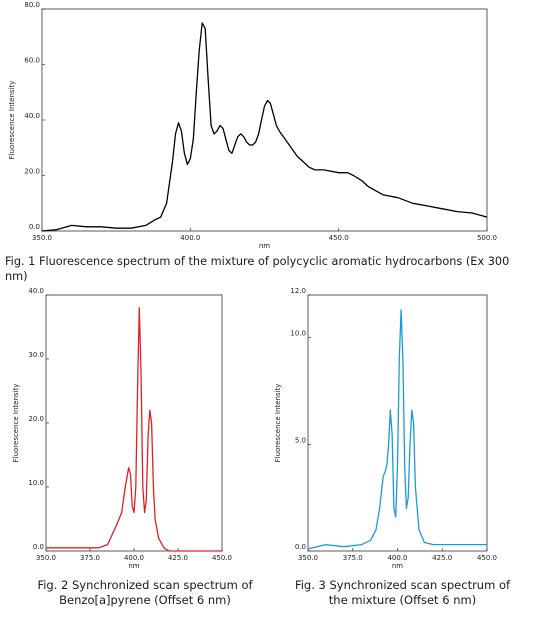 This screenshot has height=617, width=537. I want to click on y-tick-label: 30.0, so click(36, 355).